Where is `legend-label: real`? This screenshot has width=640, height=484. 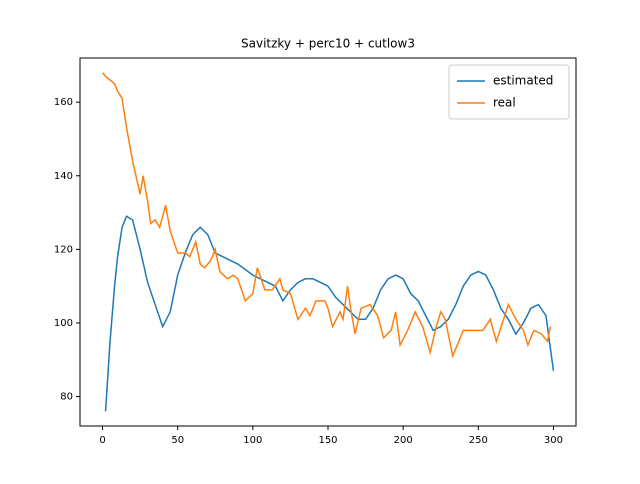 legend-label: real is located at coordinates (504, 103).